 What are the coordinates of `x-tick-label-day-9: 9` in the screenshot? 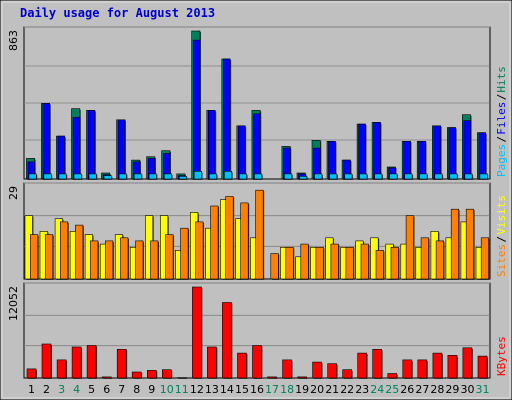 It's located at (151, 389).